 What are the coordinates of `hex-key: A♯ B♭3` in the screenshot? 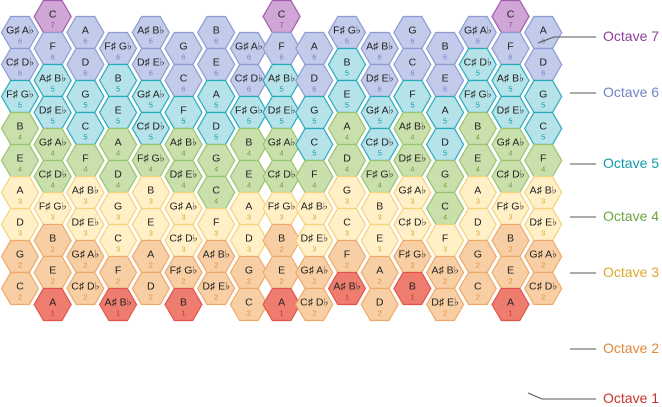 It's located at (314, 208).